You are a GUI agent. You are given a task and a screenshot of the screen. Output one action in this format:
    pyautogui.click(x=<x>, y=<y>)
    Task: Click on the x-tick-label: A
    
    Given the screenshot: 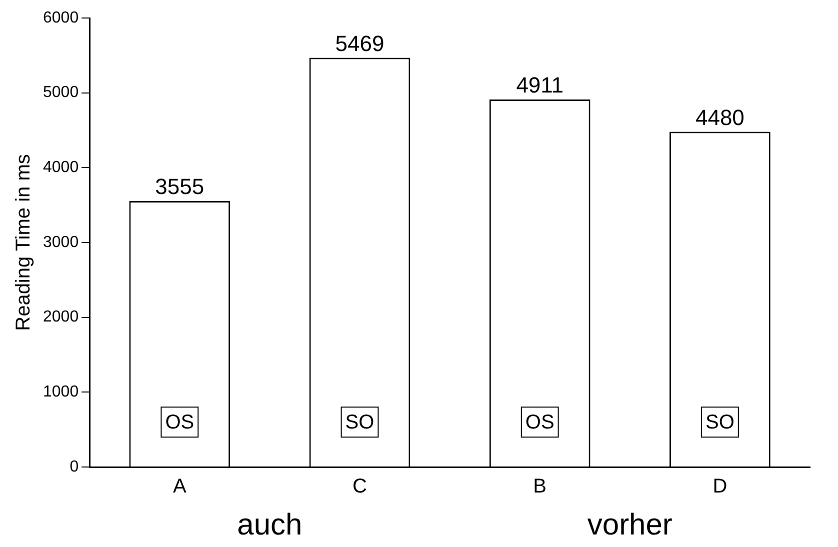 What is the action you would take?
    pyautogui.click(x=179, y=487)
    